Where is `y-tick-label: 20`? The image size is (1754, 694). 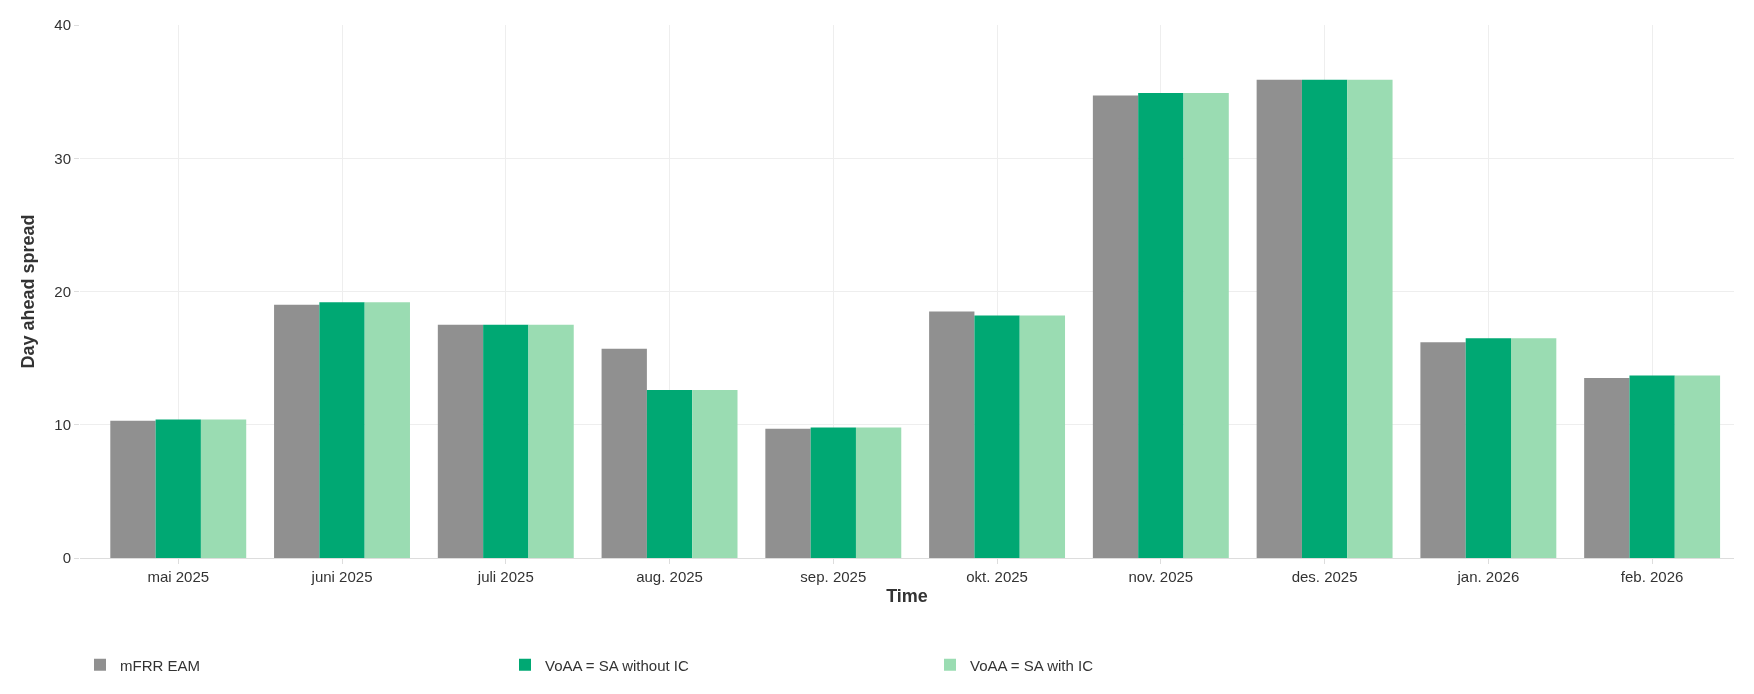 y-tick-label: 20 is located at coordinates (62, 291).